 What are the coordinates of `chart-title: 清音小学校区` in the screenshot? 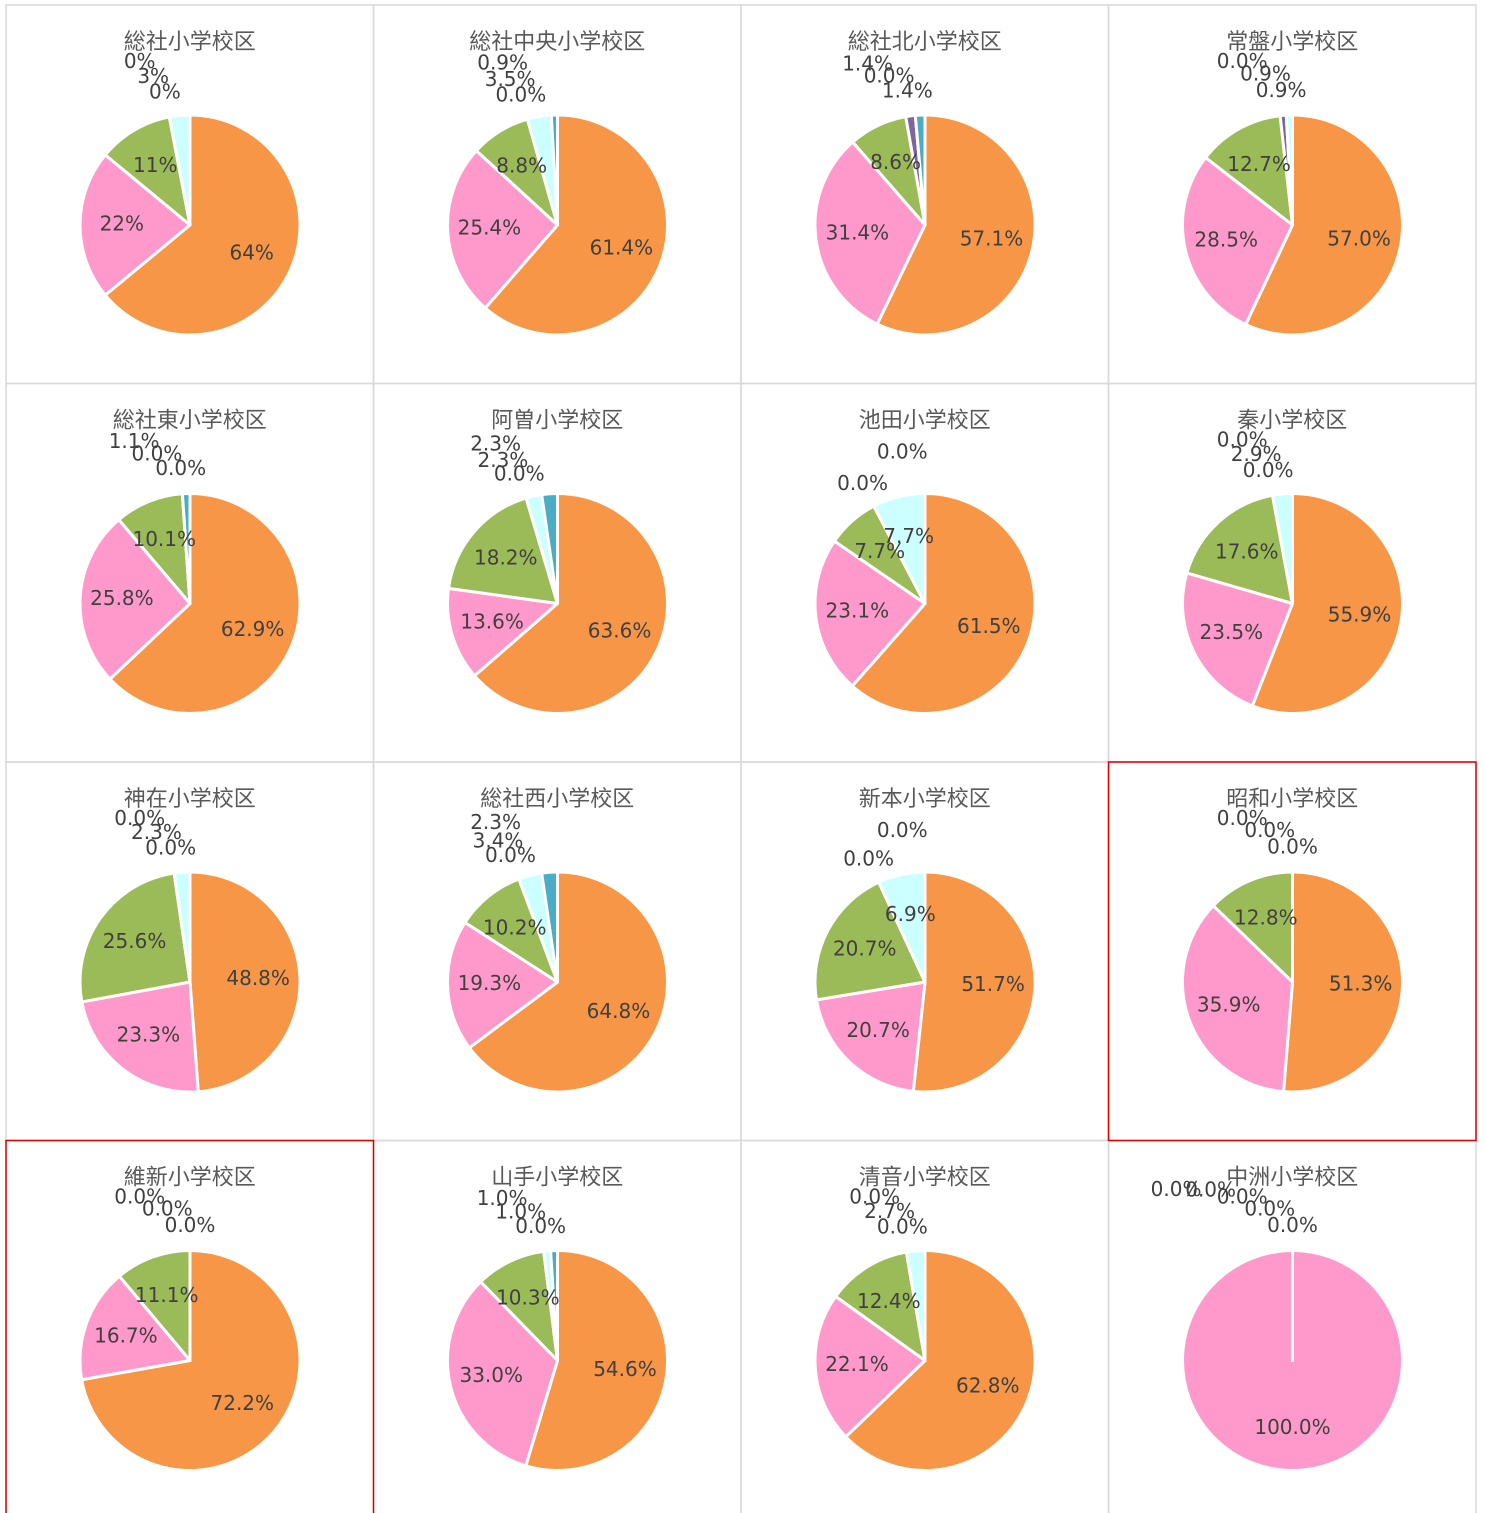 It's located at (925, 1178).